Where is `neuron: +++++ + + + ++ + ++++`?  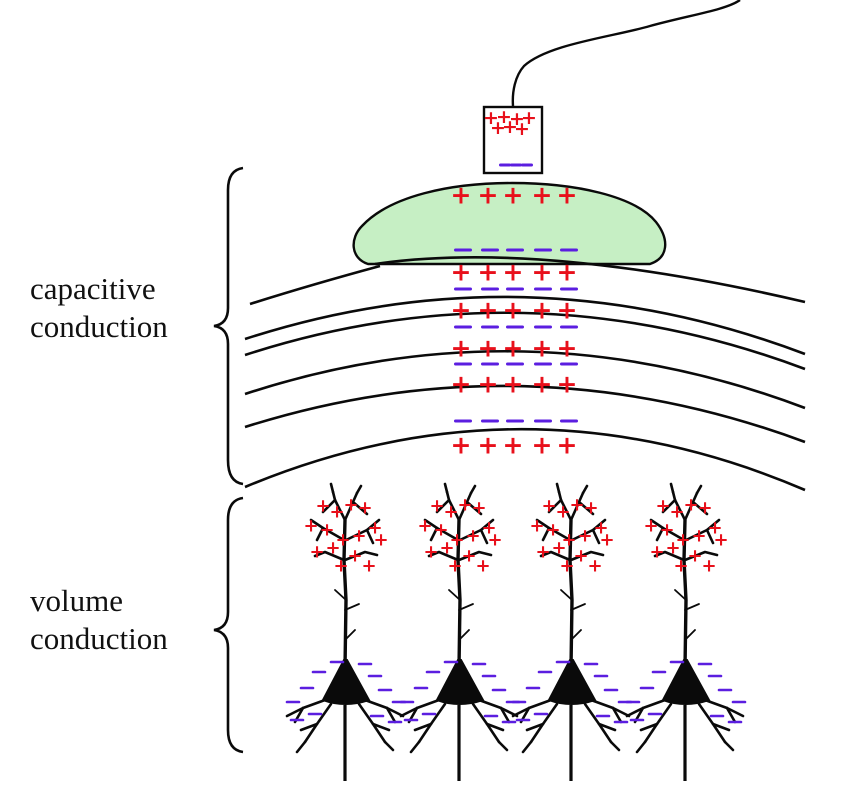
neuron: +++++ + + + ++ + ++++ is located at coordinates (460, 631).